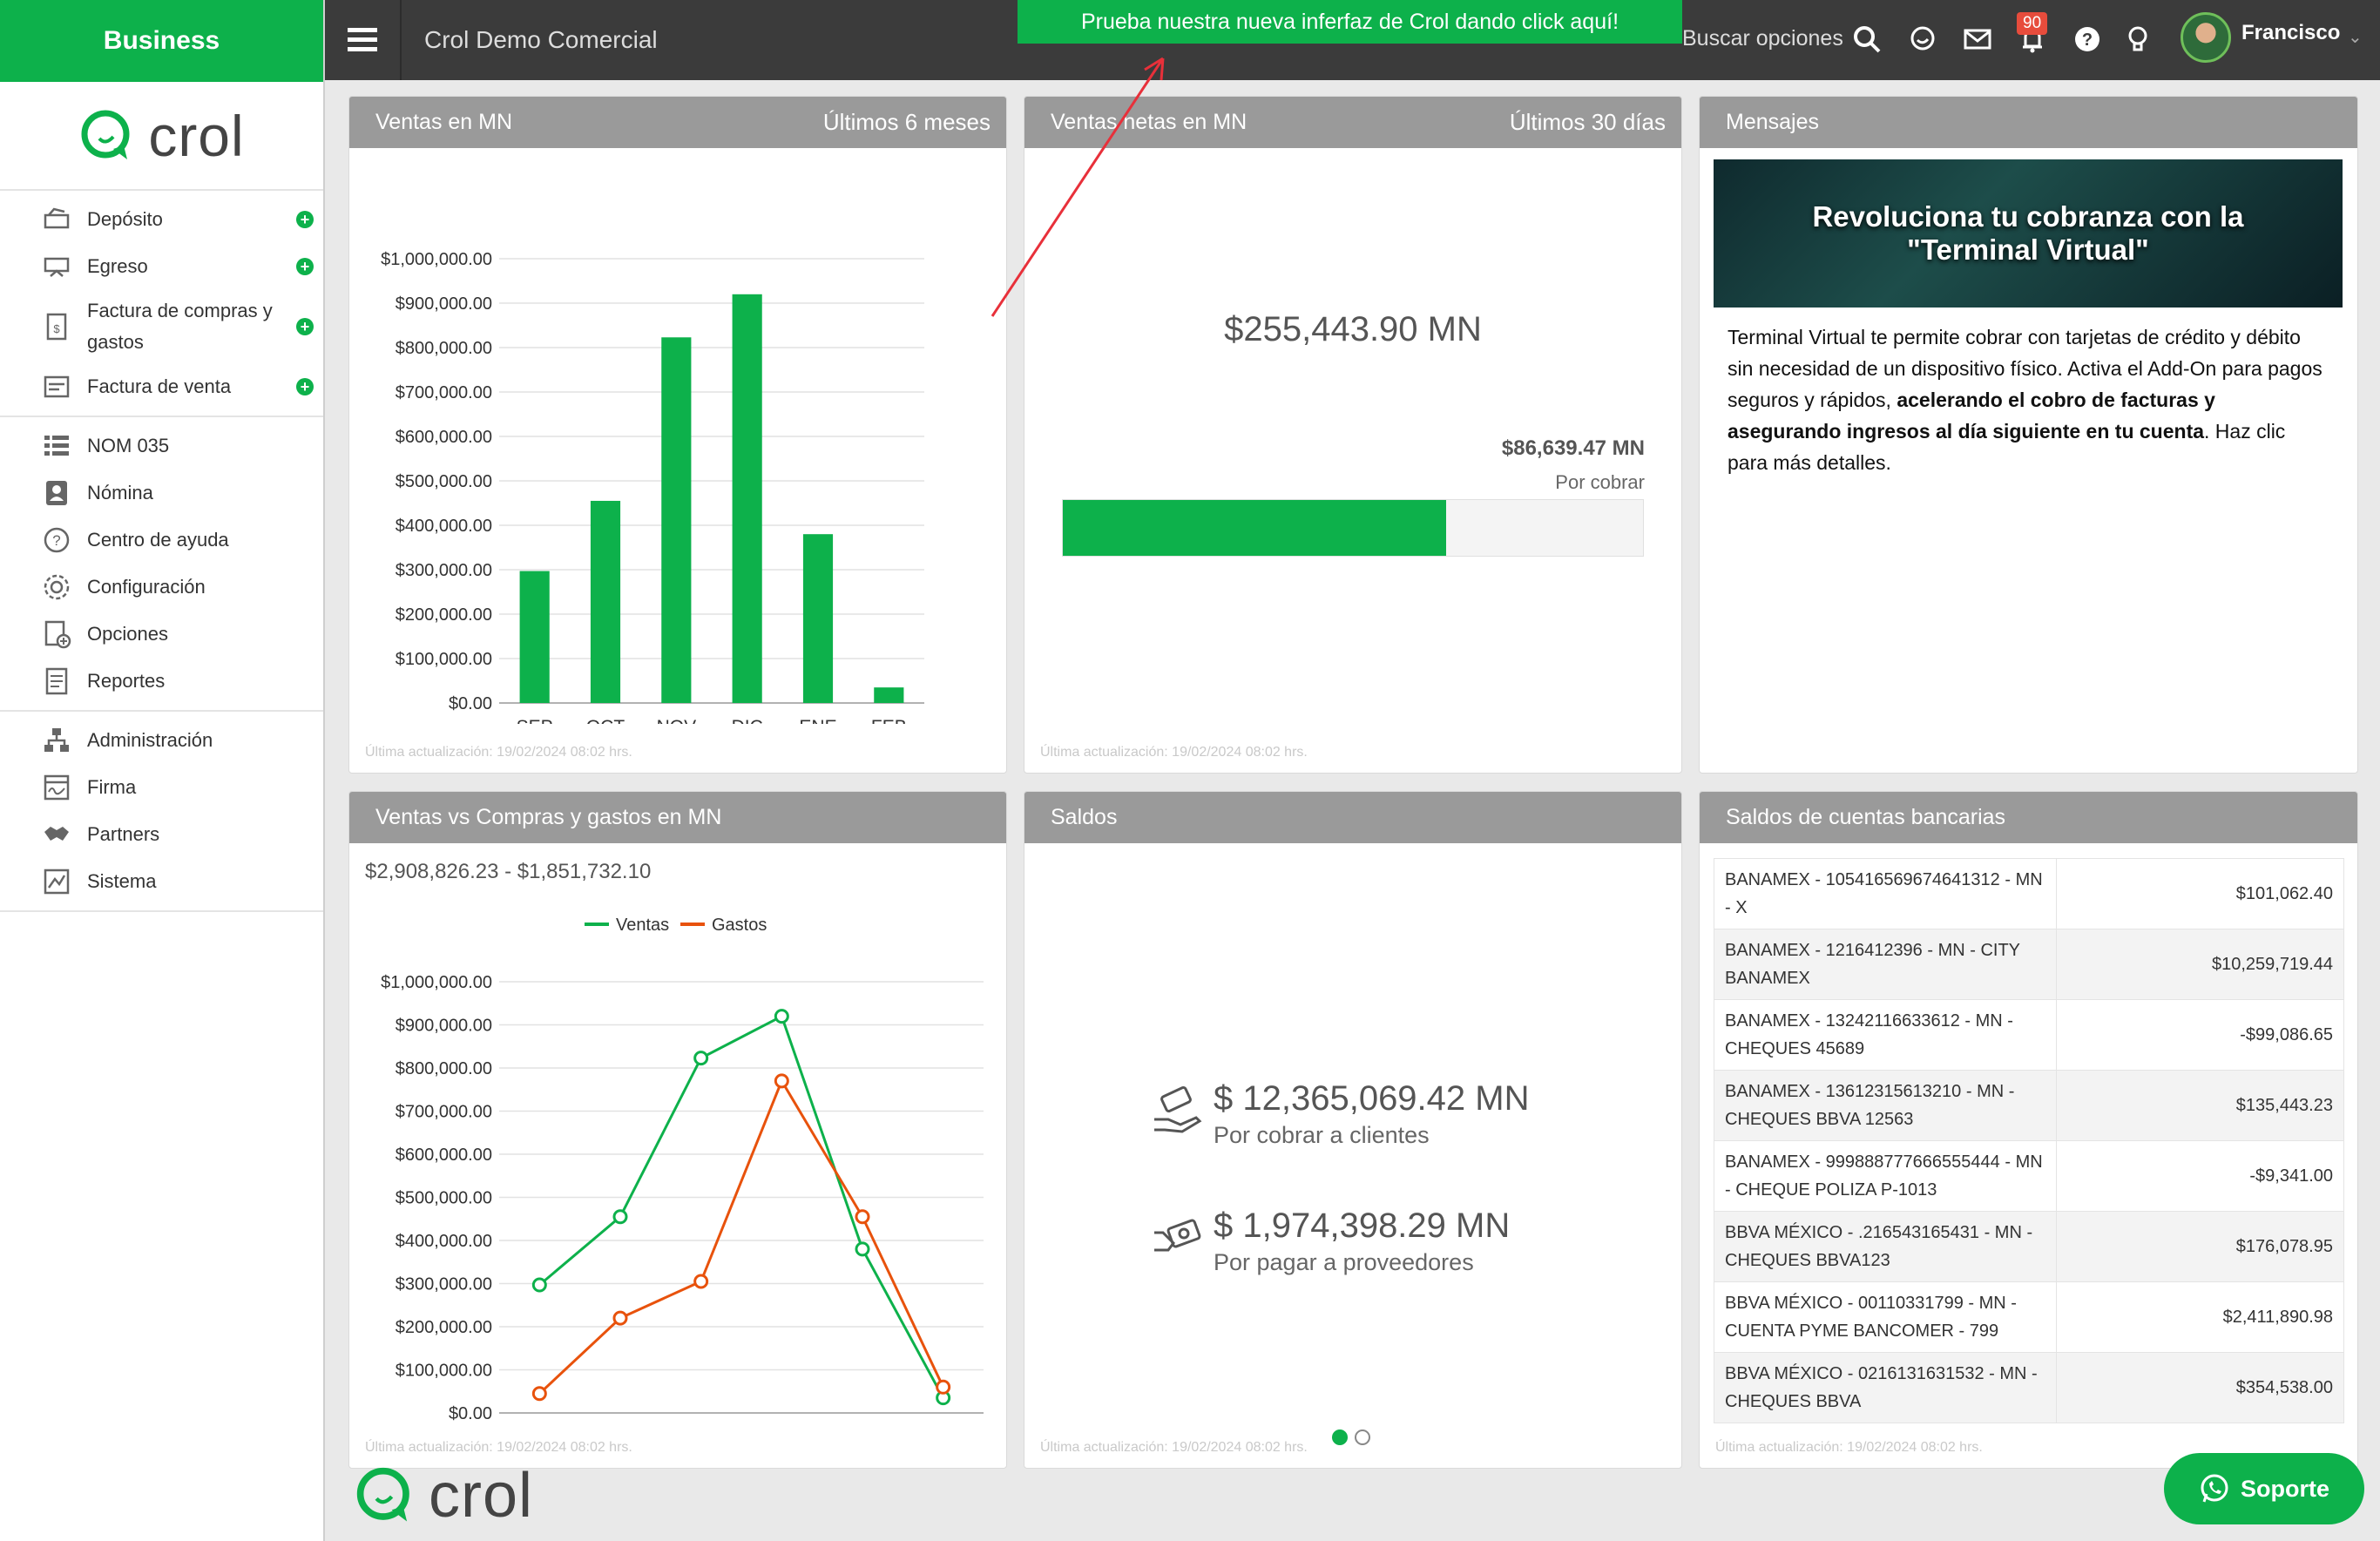  Describe the element at coordinates (906, 122) in the screenshot. I see `period-selector: Últimos 6 meses` at that location.